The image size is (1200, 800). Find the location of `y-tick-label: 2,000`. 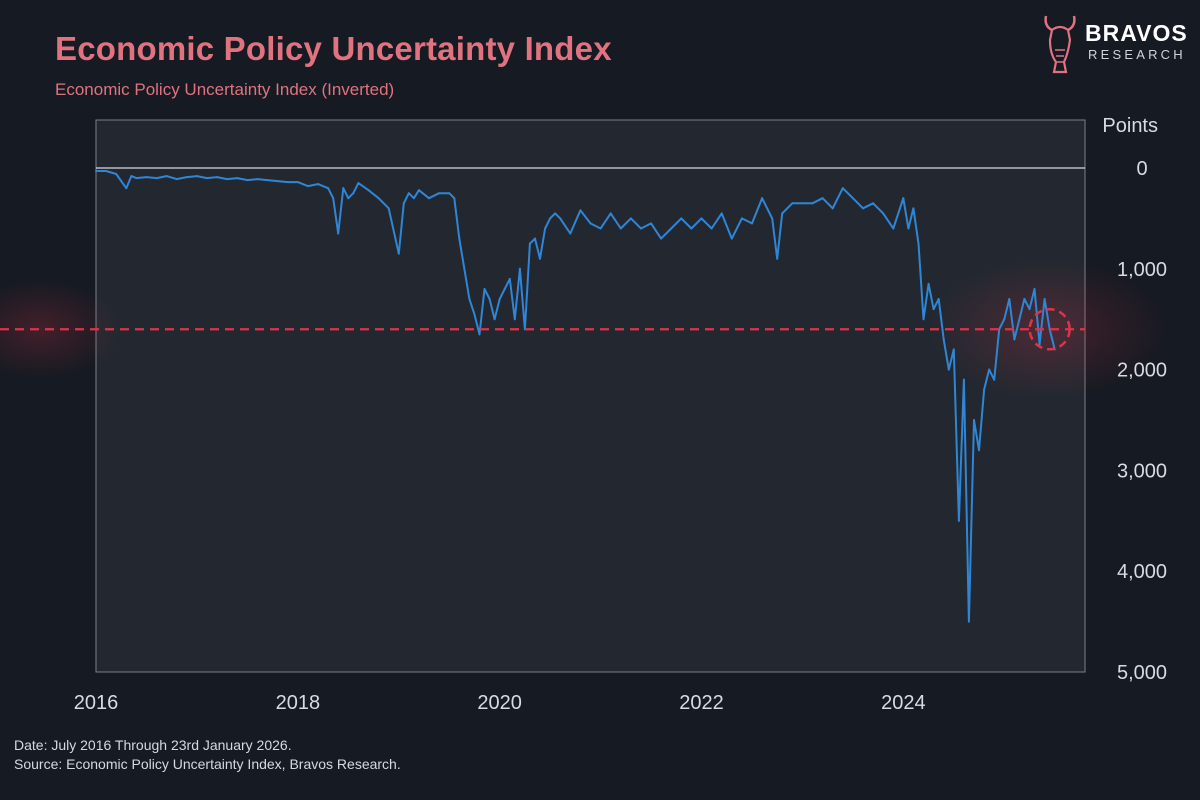

y-tick-label: 2,000 is located at coordinates (1142, 371).